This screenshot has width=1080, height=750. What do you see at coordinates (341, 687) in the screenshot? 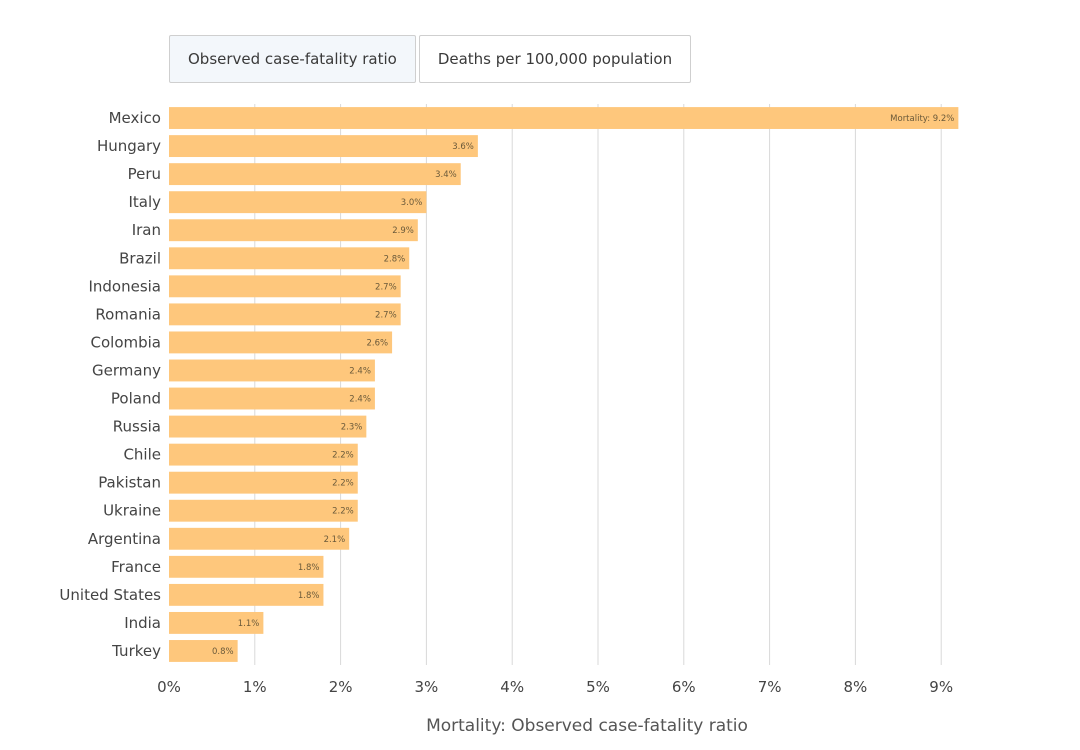
I see `x-tick-label: 2%` at bounding box center [341, 687].